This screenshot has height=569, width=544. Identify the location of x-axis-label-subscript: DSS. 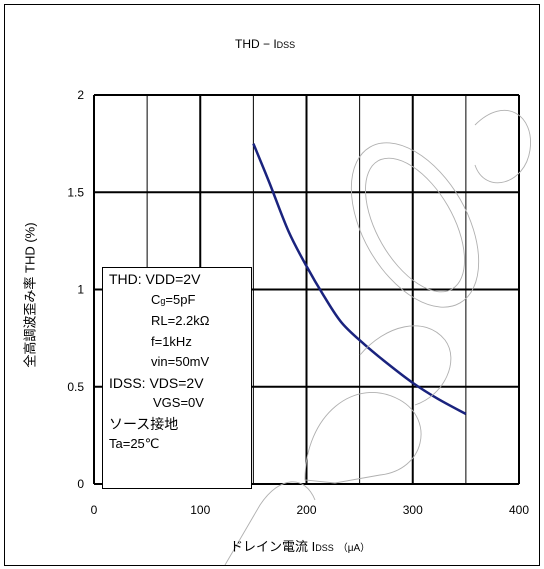
(324, 548).